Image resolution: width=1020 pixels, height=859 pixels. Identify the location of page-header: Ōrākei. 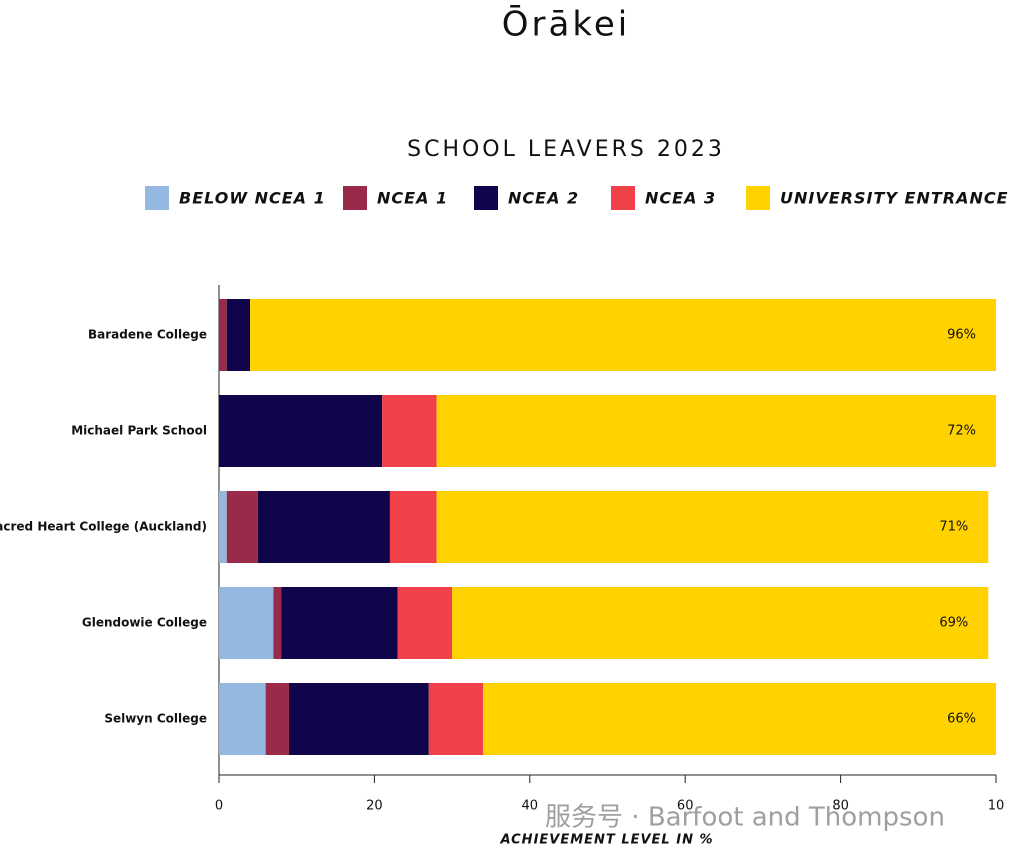
(566, 25).